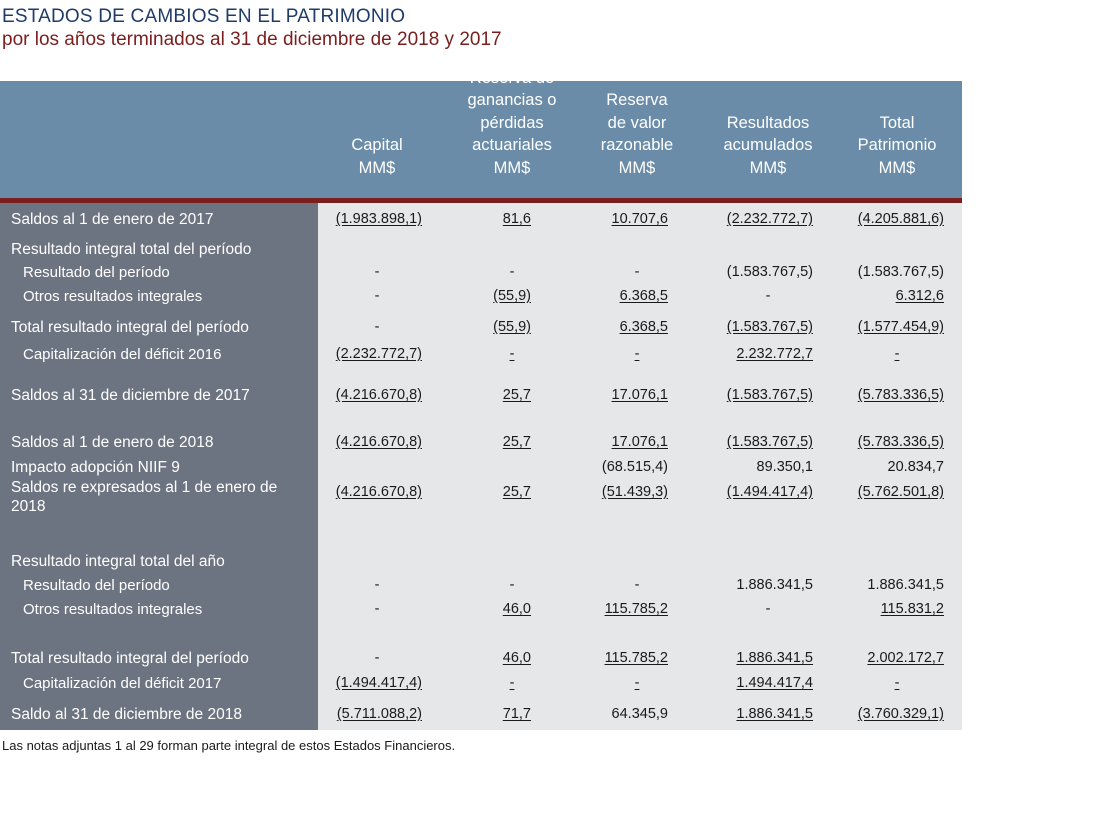 The width and height of the screenshot is (1093, 822). I want to click on value-cell: (4.205.881,6), so click(900, 219).